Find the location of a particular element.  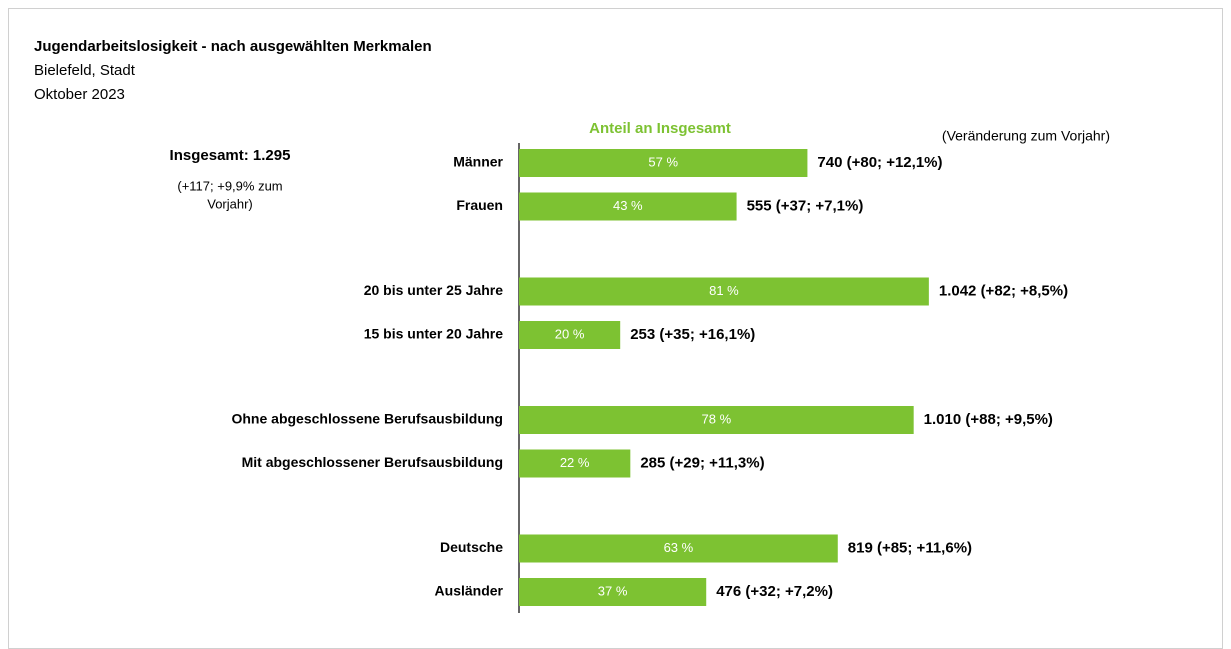

value-label: 20 % is located at coordinates (570, 333).